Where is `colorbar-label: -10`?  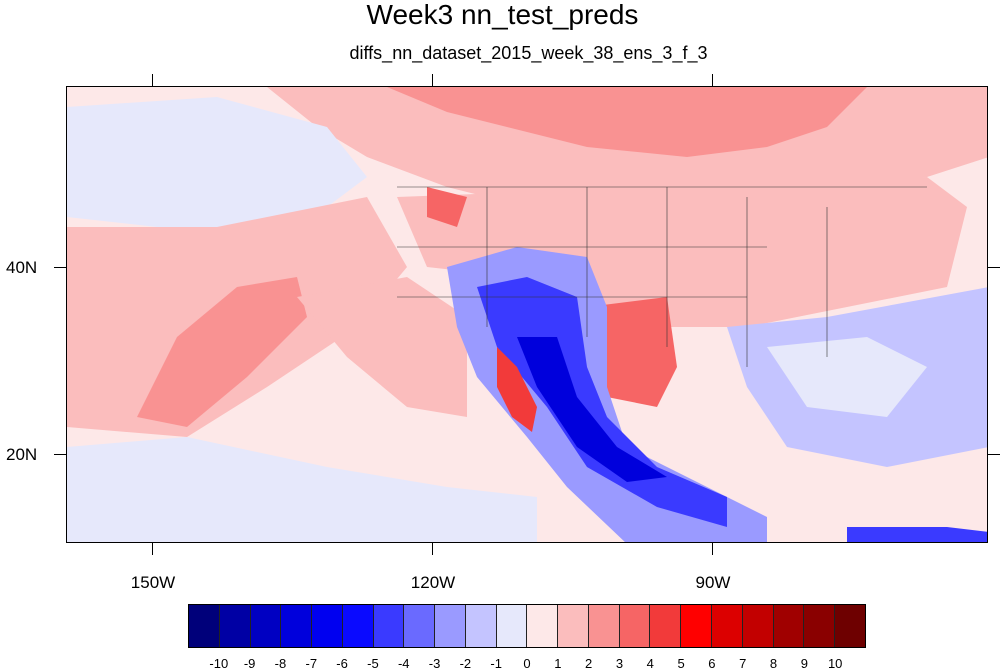
colorbar-label: -10 is located at coordinates (219, 663).